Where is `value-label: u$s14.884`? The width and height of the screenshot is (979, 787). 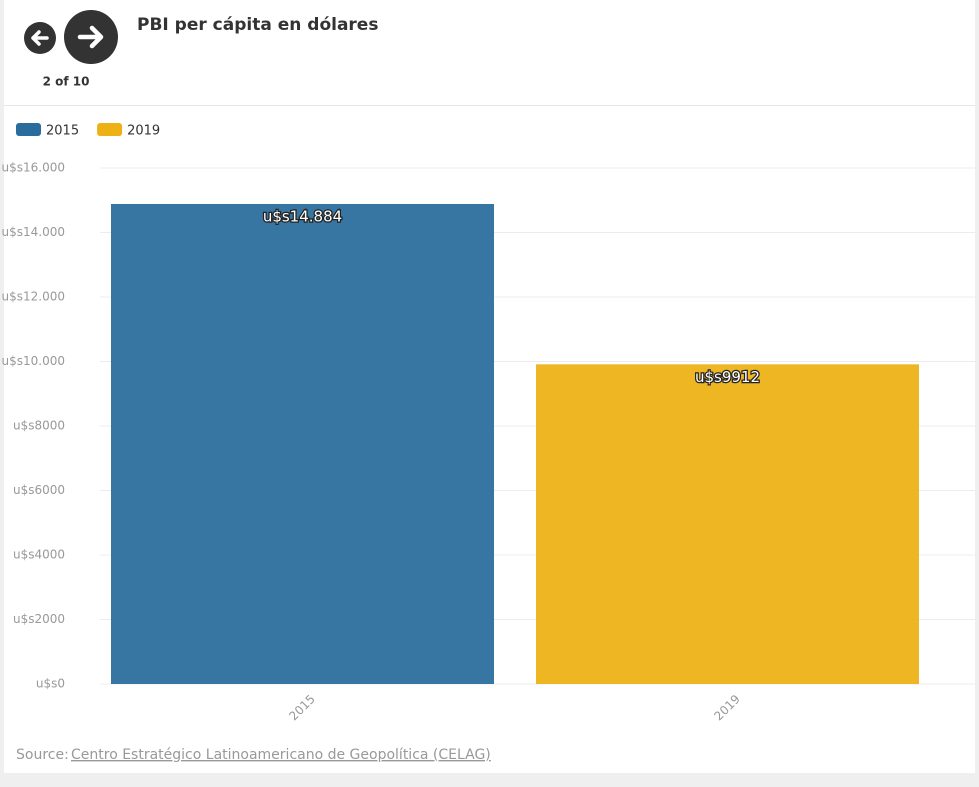
value-label: u$s14.884 is located at coordinates (302, 216).